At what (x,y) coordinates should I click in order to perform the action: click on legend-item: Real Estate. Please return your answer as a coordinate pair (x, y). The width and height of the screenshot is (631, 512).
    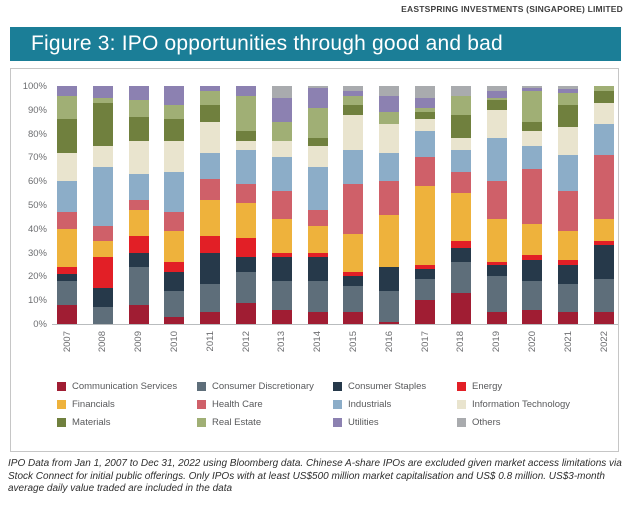
    Looking at the image, I should click on (265, 422).